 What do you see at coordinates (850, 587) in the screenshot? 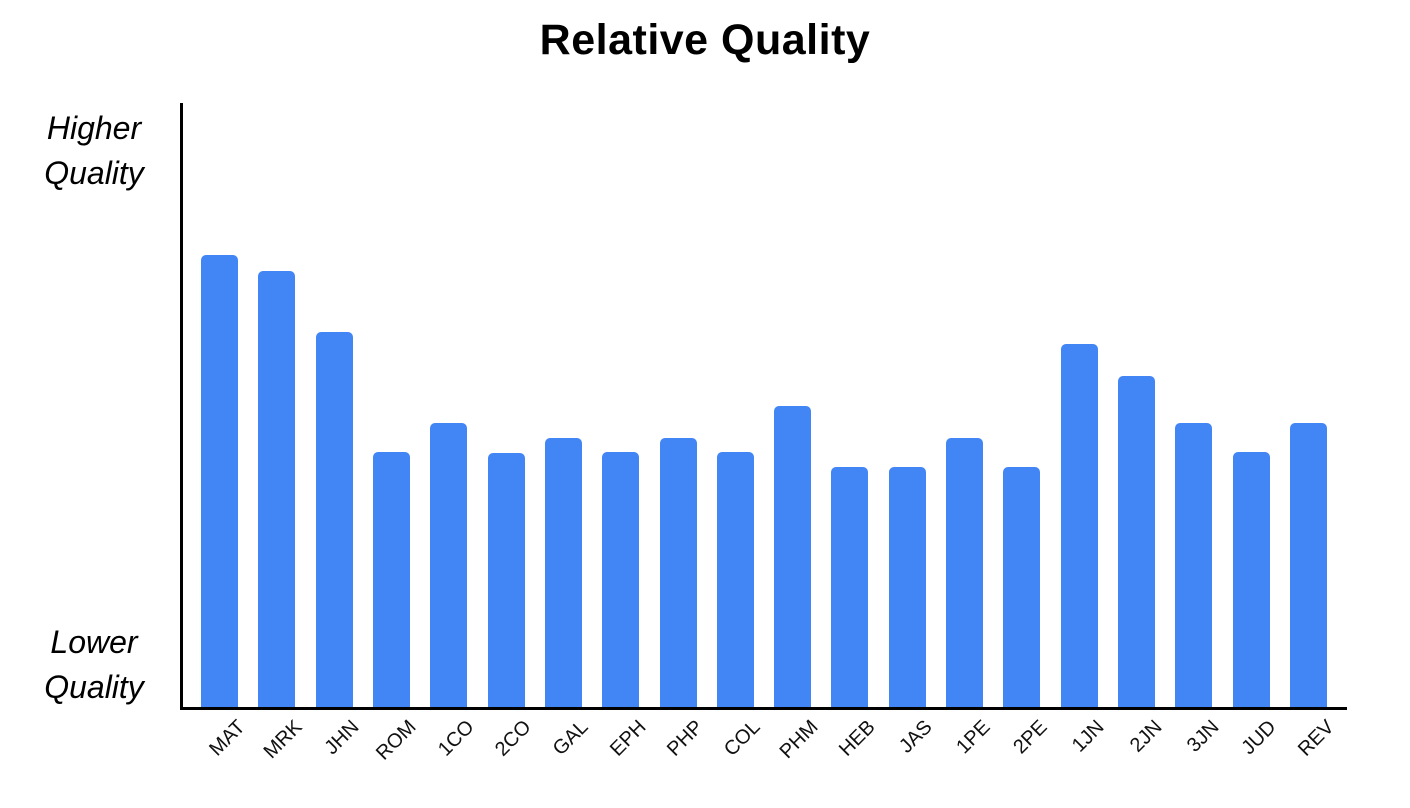
I see `bar-heb` at bounding box center [850, 587].